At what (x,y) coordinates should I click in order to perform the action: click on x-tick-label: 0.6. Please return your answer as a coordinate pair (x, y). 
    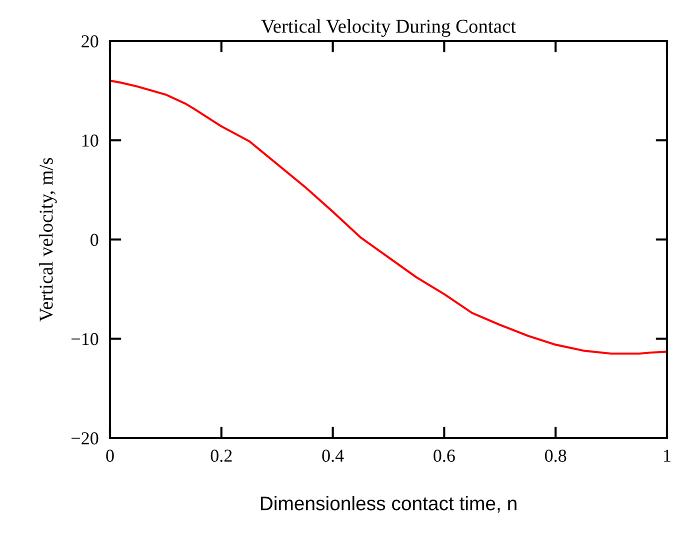
    Looking at the image, I should click on (444, 456).